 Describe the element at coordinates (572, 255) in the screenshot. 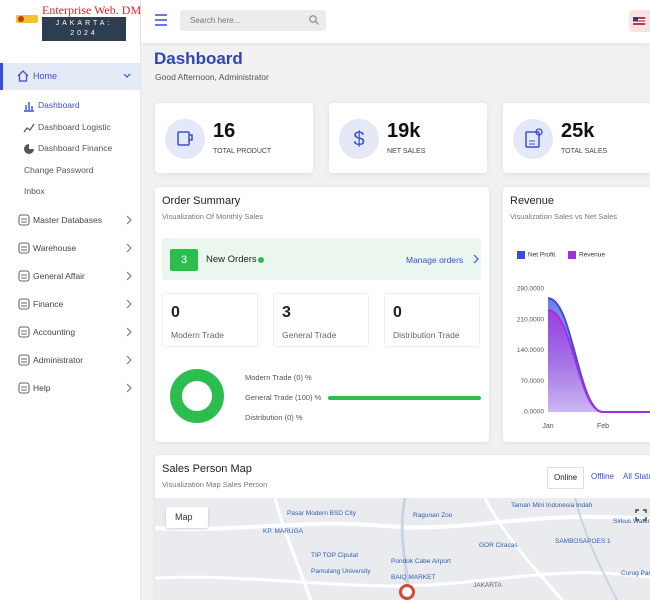

I see `legend-swatch` at that location.